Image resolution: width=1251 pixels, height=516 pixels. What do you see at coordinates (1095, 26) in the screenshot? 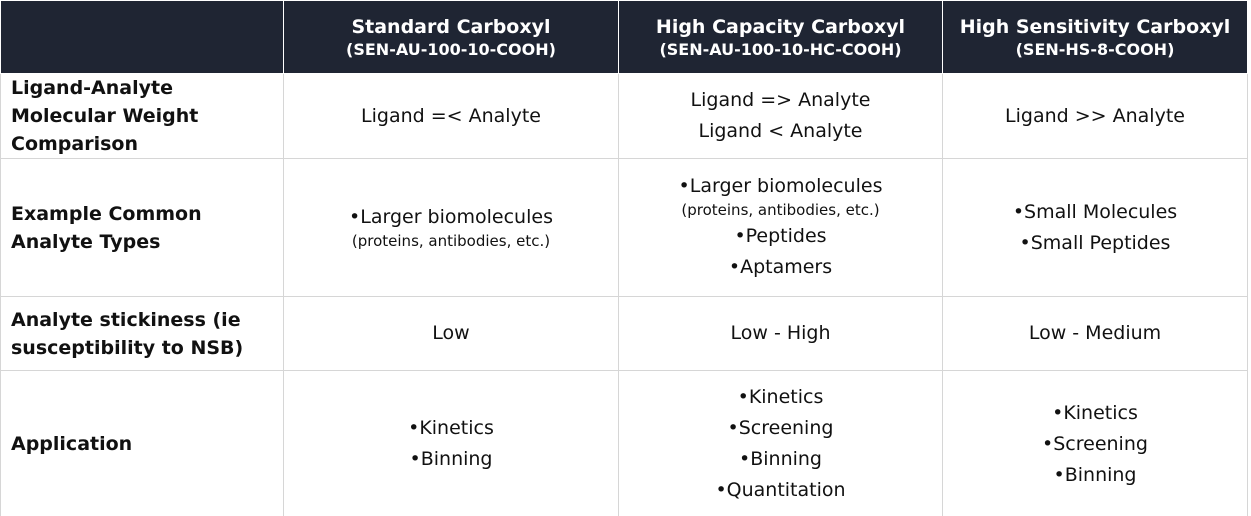
I see `column-title: High Sensitivity Carboxyl` at bounding box center [1095, 26].